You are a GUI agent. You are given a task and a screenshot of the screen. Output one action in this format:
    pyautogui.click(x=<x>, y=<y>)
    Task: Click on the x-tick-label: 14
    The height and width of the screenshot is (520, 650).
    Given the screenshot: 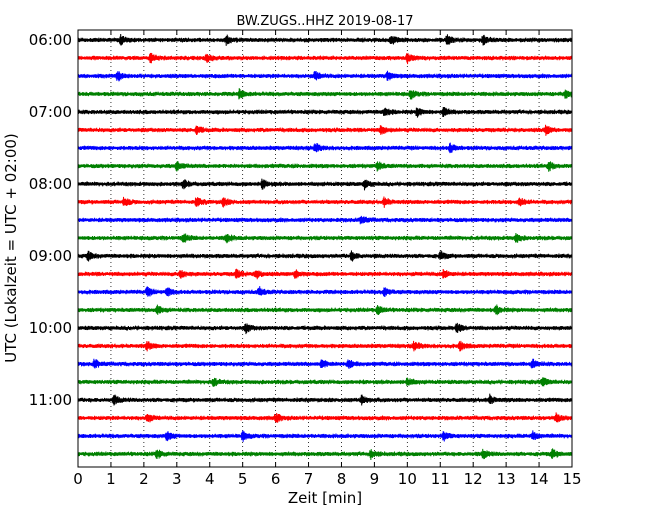 What is the action you would take?
    pyautogui.click(x=539, y=479)
    